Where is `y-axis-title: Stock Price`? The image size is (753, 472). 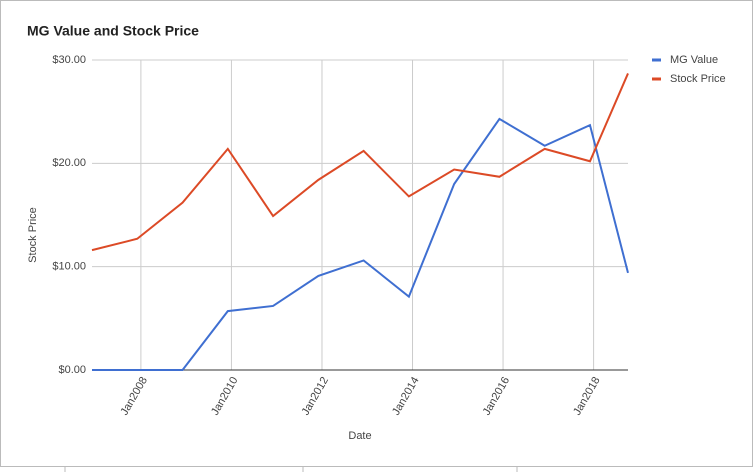 y-axis-title: Stock Price is located at coordinates (33, 235).